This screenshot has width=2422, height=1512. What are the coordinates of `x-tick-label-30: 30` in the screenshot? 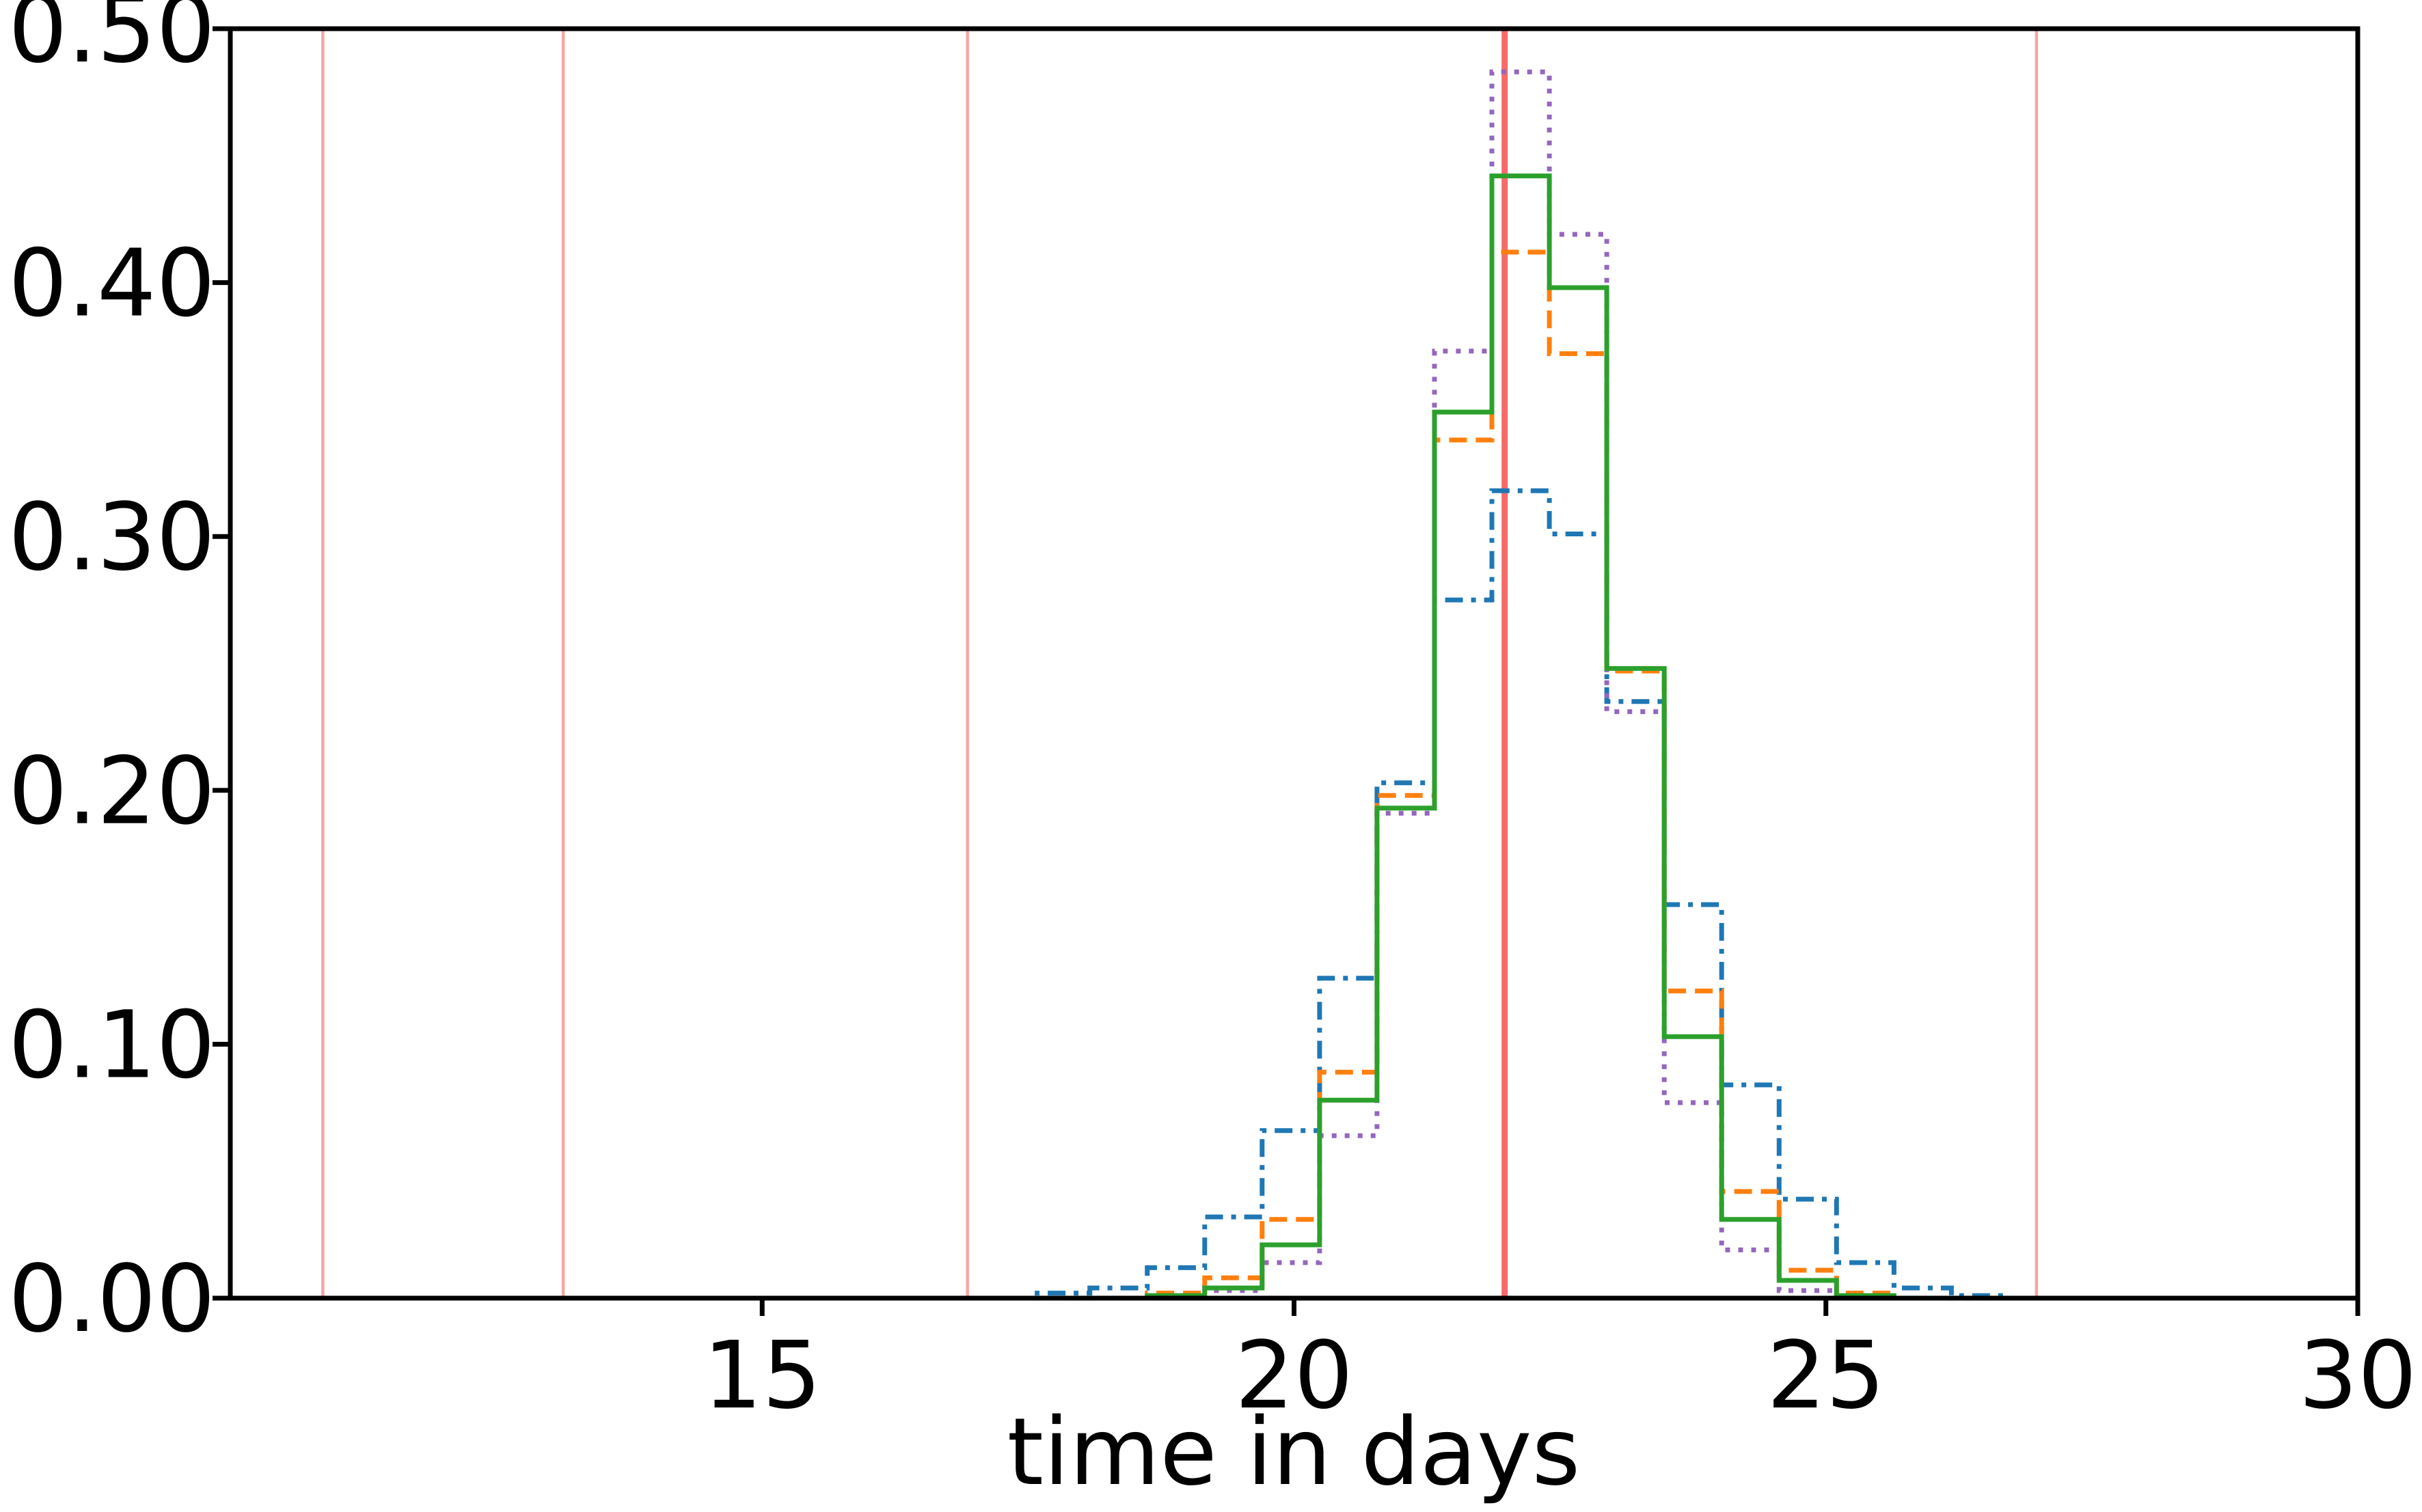 It's located at (2357, 1376).